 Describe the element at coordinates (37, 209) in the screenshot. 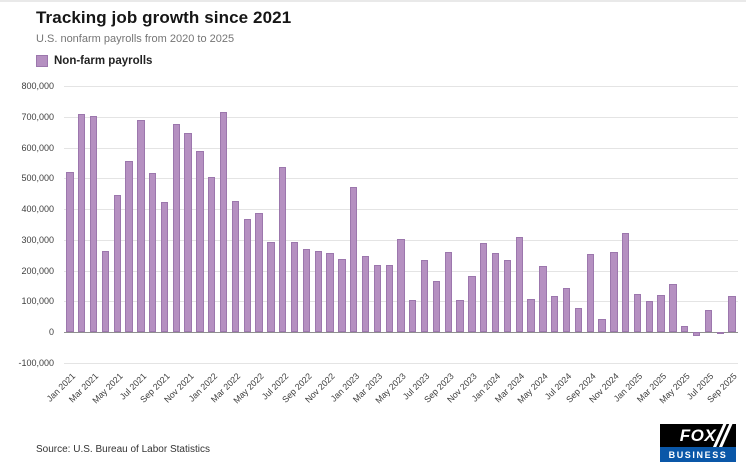

I see `y-axis-tick-label: 400,000` at that location.